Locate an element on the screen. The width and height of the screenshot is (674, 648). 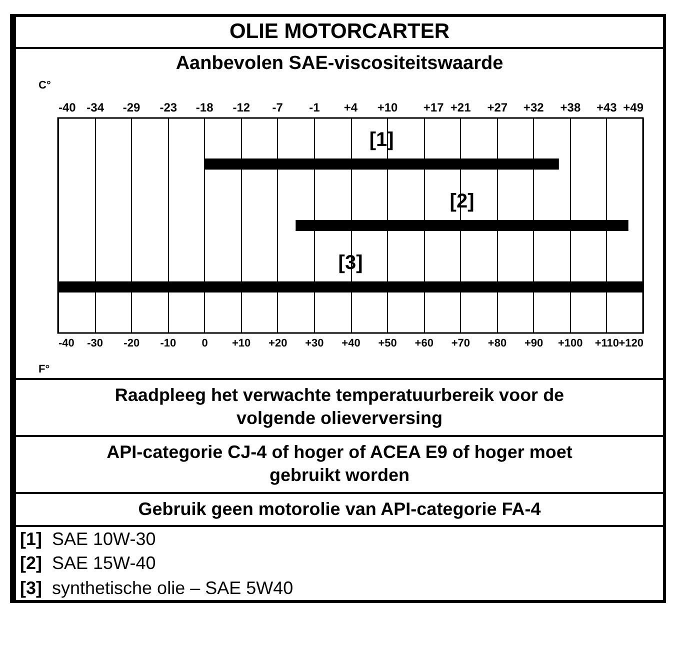
text: Raadpleeg het verwachte temperatuurbereik voor de volgende olieverversing is located at coordinates (339, 406).